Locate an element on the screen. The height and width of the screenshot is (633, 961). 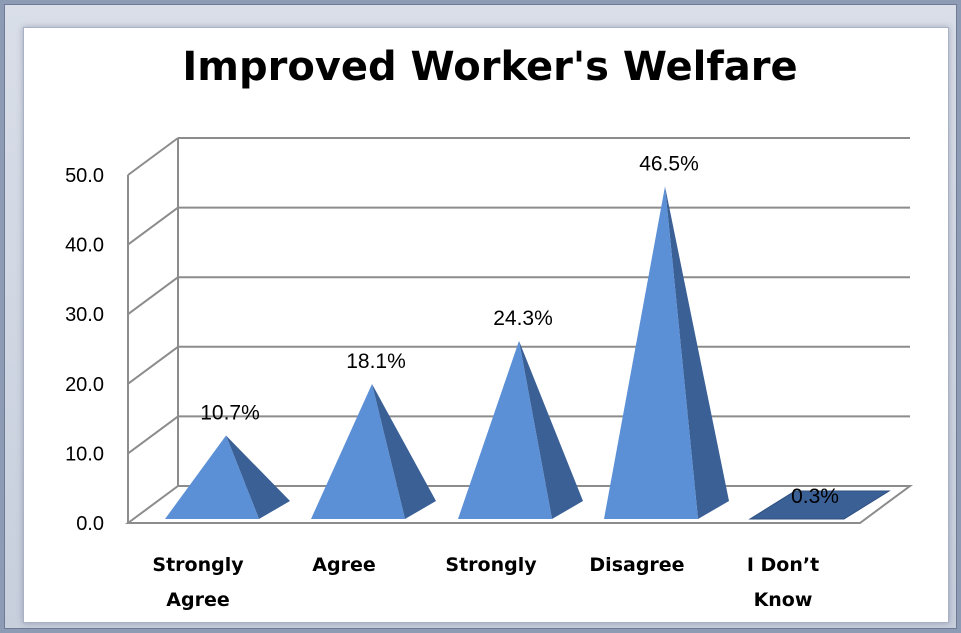
data-label: 24.3% is located at coordinates (523, 318).